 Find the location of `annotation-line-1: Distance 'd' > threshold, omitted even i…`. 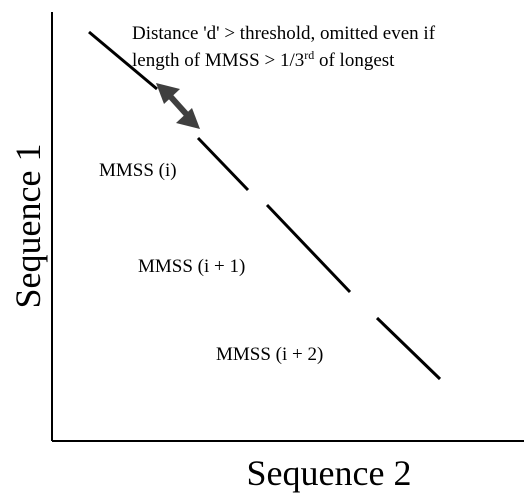

annotation-line-1: Distance 'd' > threshold, omitted even i… is located at coordinates (284, 33).